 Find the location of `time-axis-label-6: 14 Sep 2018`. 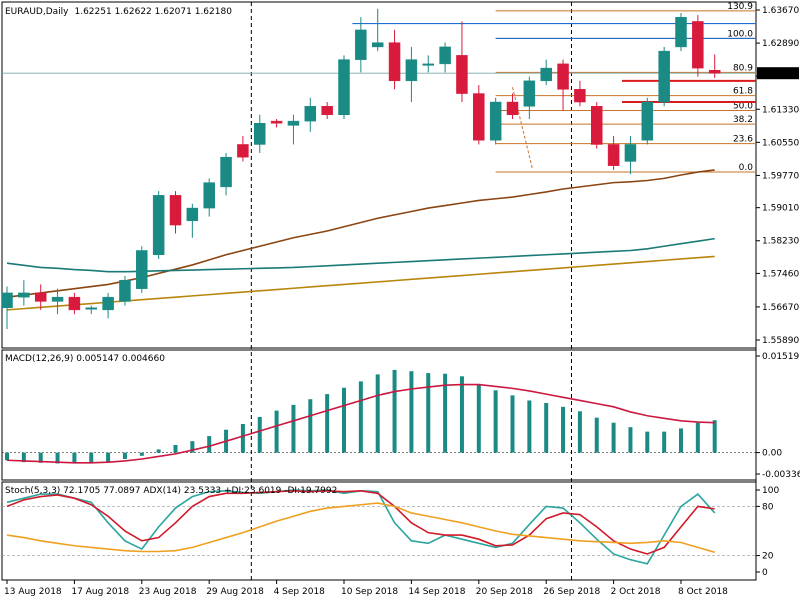

time-axis-label-6: 14 Sep 2018 is located at coordinates (436, 592).